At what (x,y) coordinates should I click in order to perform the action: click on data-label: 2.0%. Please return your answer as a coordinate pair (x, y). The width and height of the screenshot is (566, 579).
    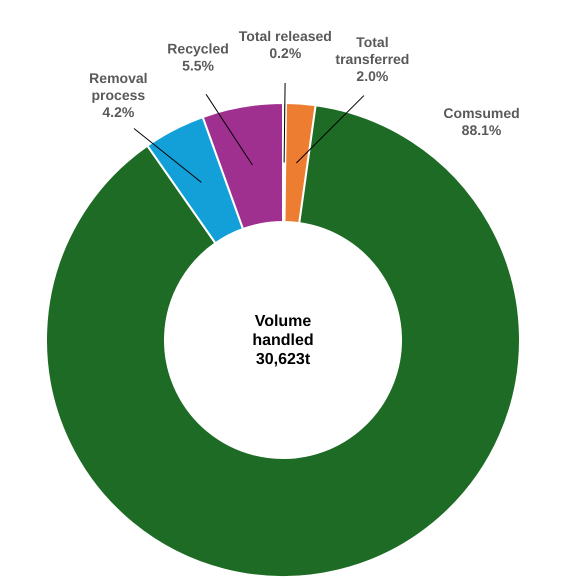
    Looking at the image, I should click on (372, 76).